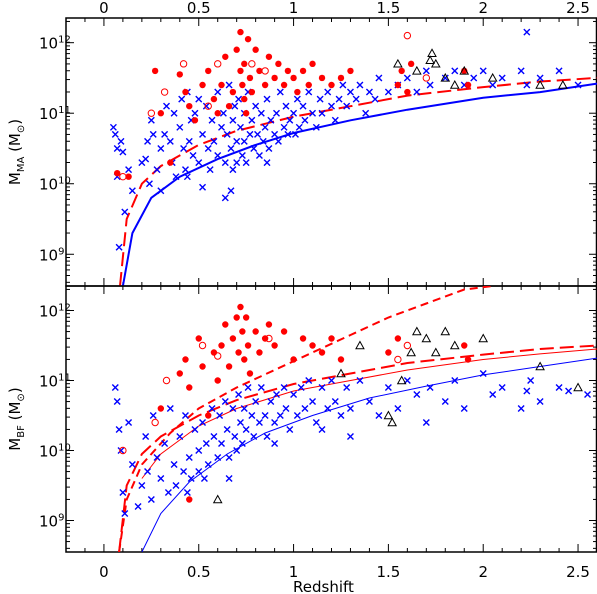  What do you see at coordinates (55, 452) in the screenshot?
I see `y-tick-label: 1010` at bounding box center [55, 452].